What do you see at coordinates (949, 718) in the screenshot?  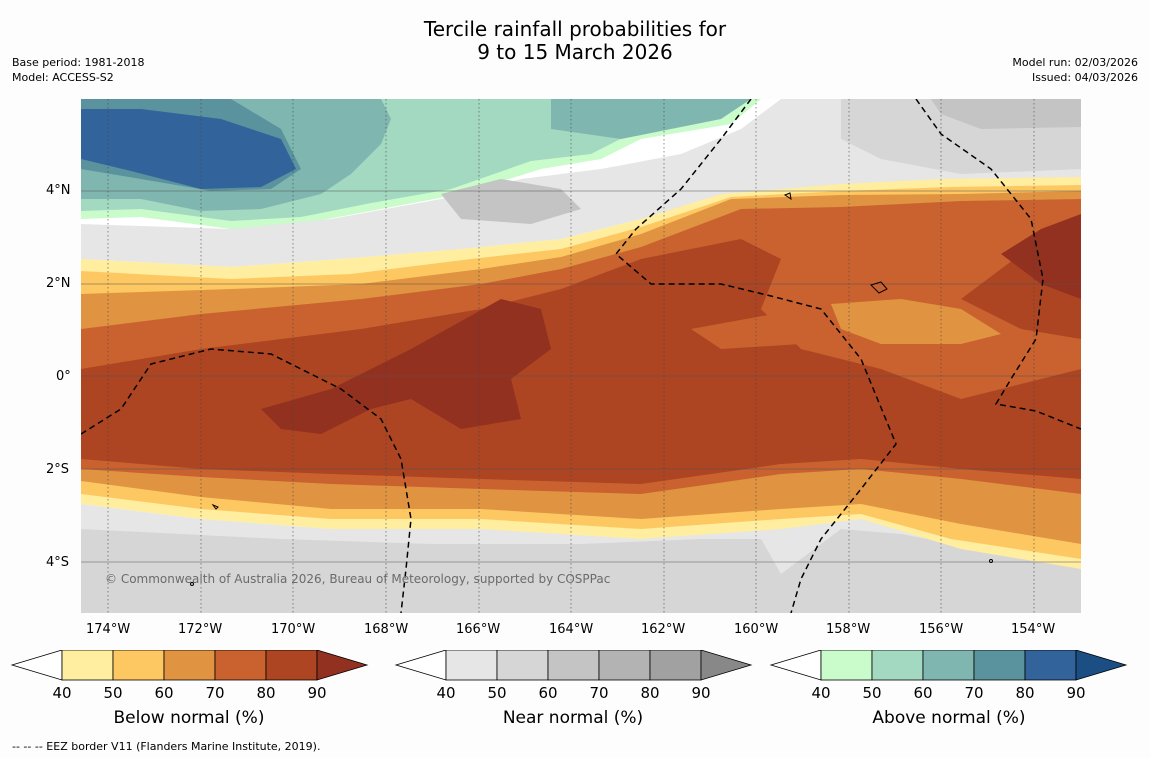 I see `above-normal-label: Above normal (%)` at bounding box center [949, 718].